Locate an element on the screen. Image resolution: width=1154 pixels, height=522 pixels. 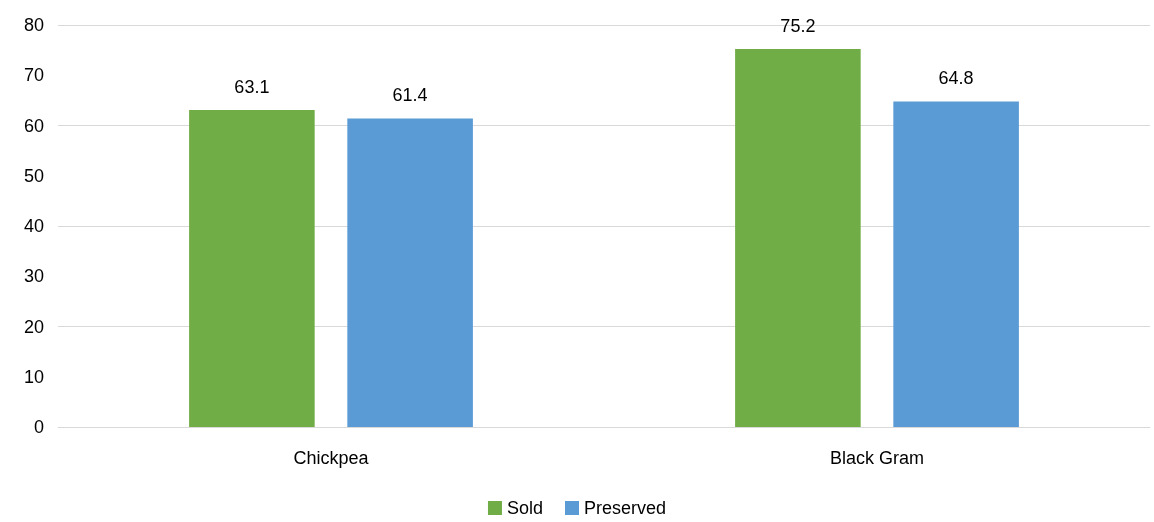
y-tick-label: 80 is located at coordinates (33, 25).